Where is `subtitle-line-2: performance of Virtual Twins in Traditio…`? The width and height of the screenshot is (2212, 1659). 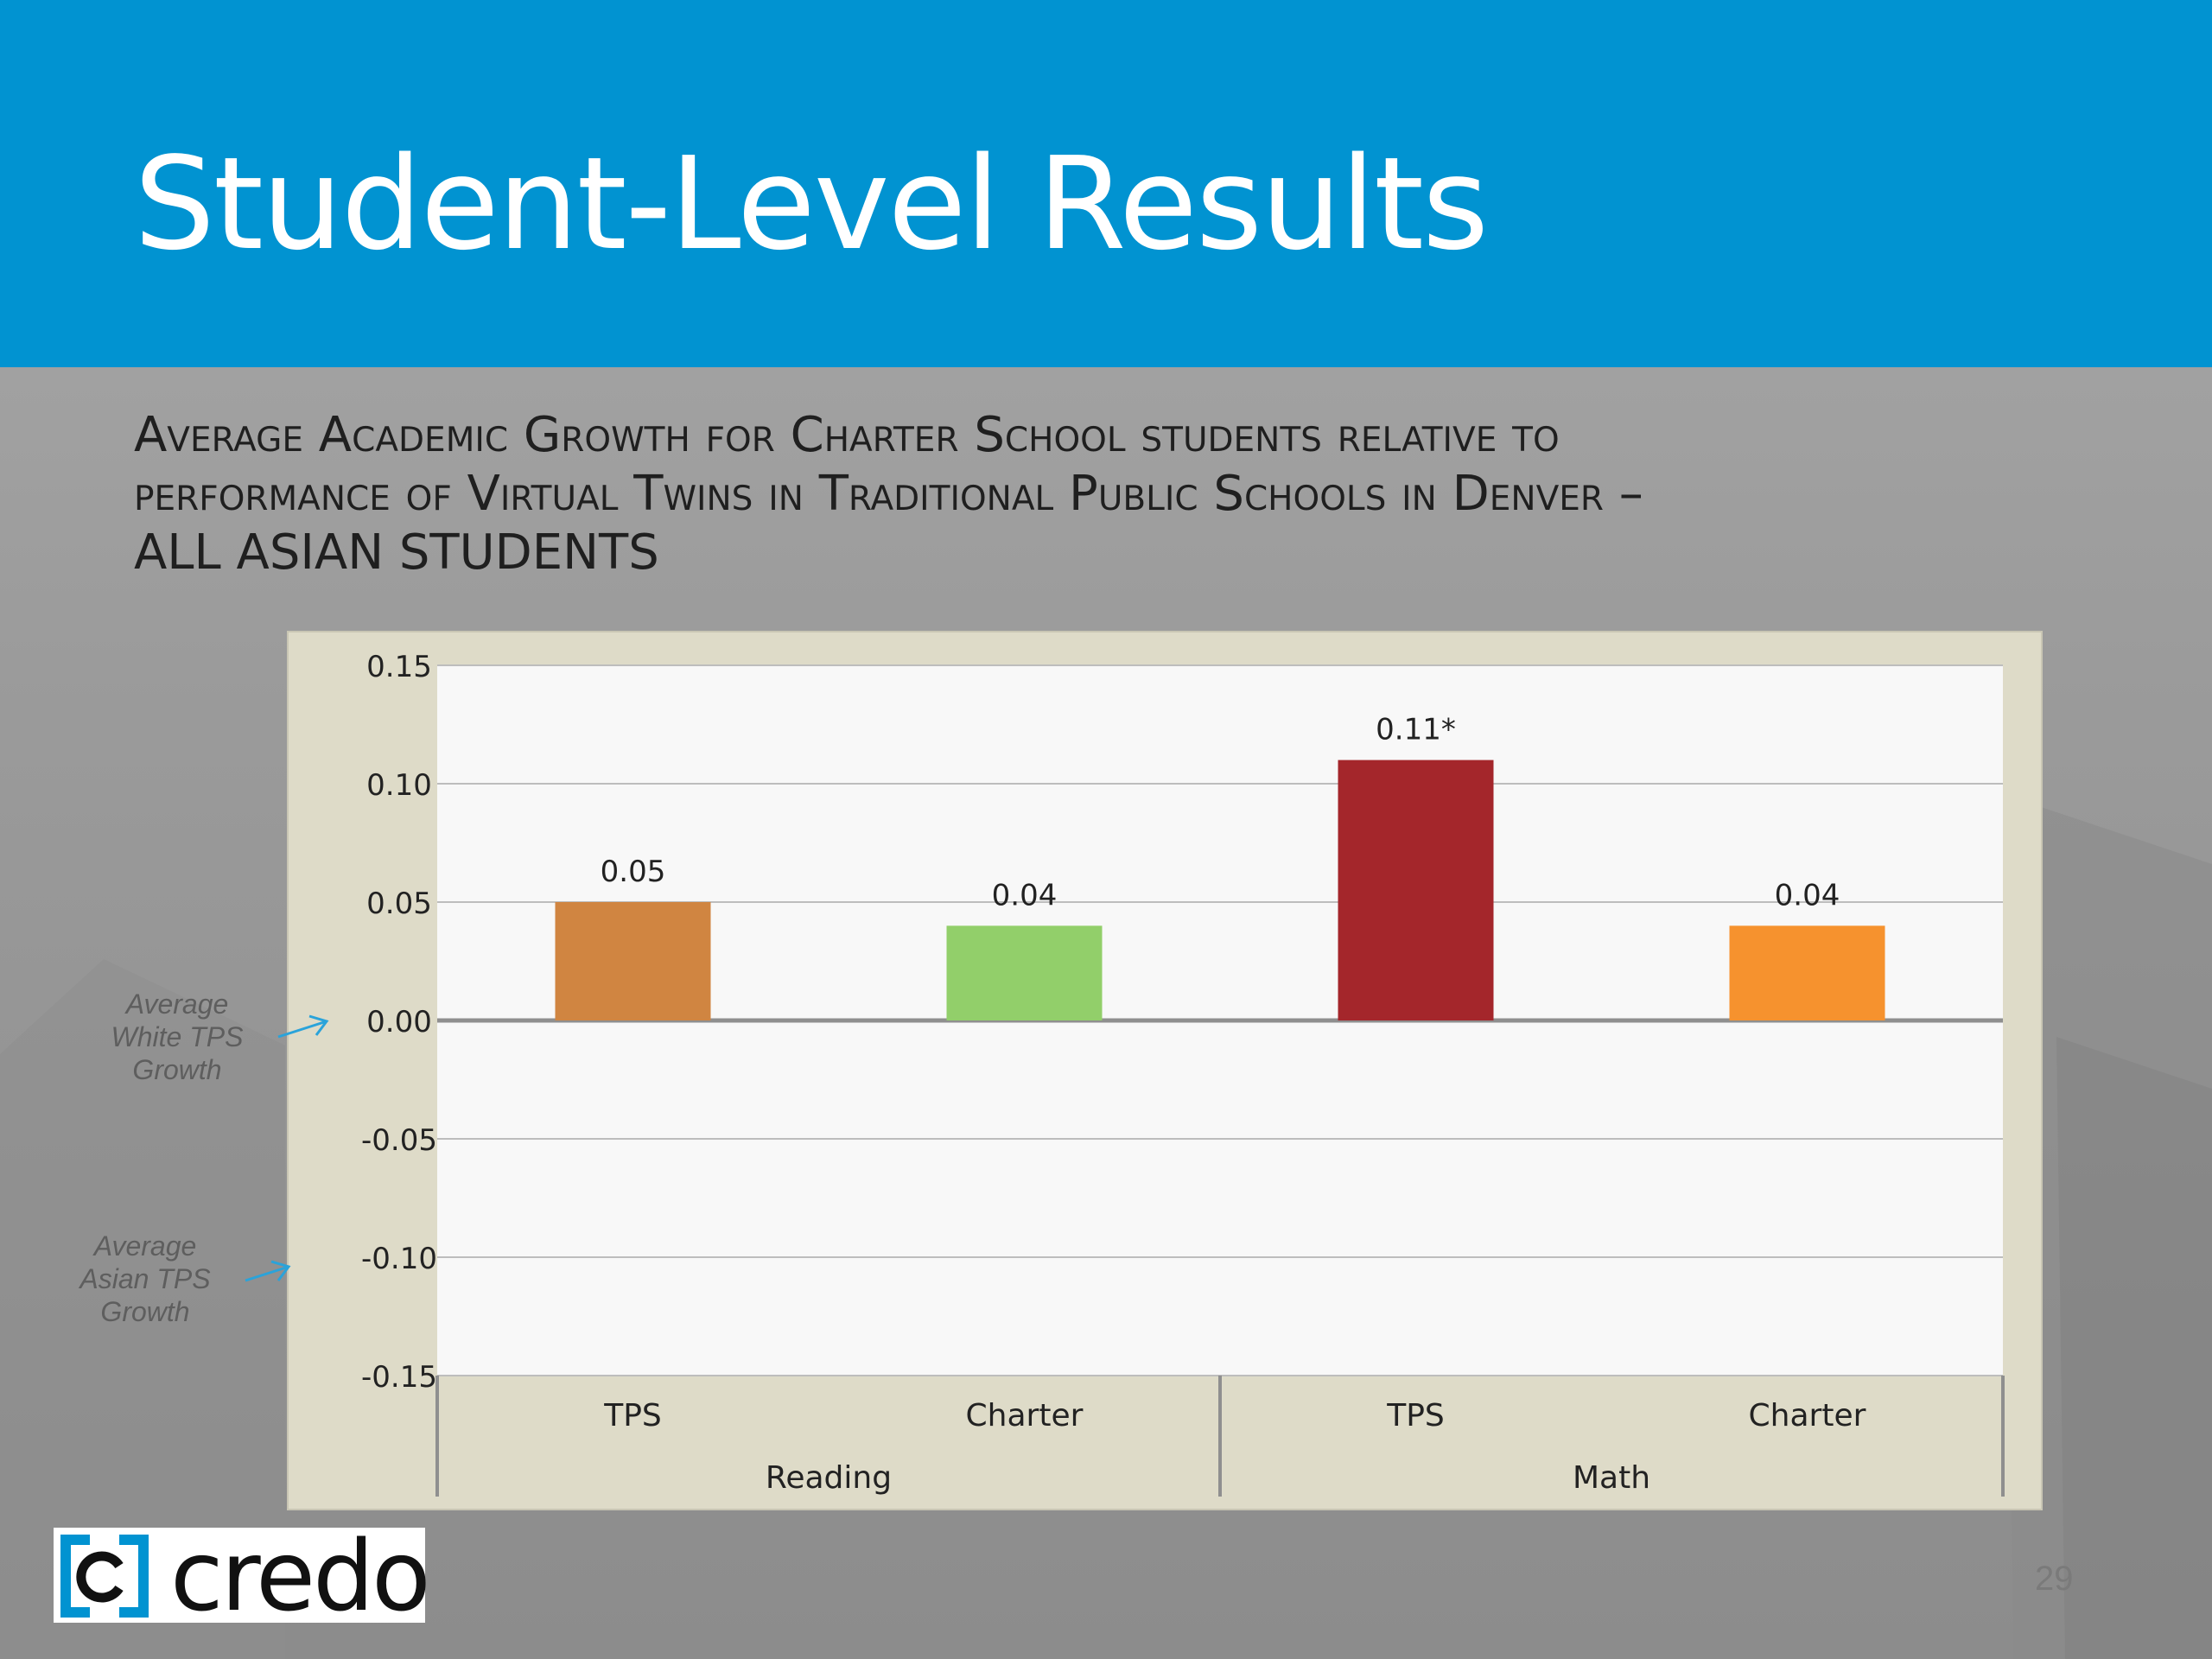
subtitle-line-2: performance of Virtual Twins in Traditio… is located at coordinates (888, 494).